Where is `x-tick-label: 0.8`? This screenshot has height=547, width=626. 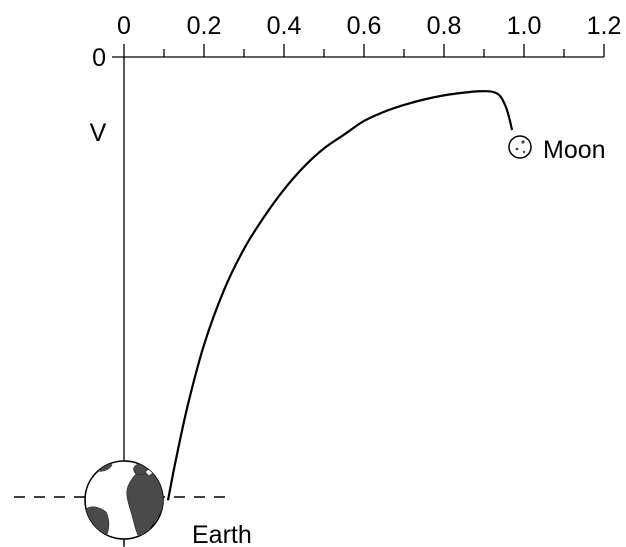
x-tick-label: 0.8 is located at coordinates (444, 26).